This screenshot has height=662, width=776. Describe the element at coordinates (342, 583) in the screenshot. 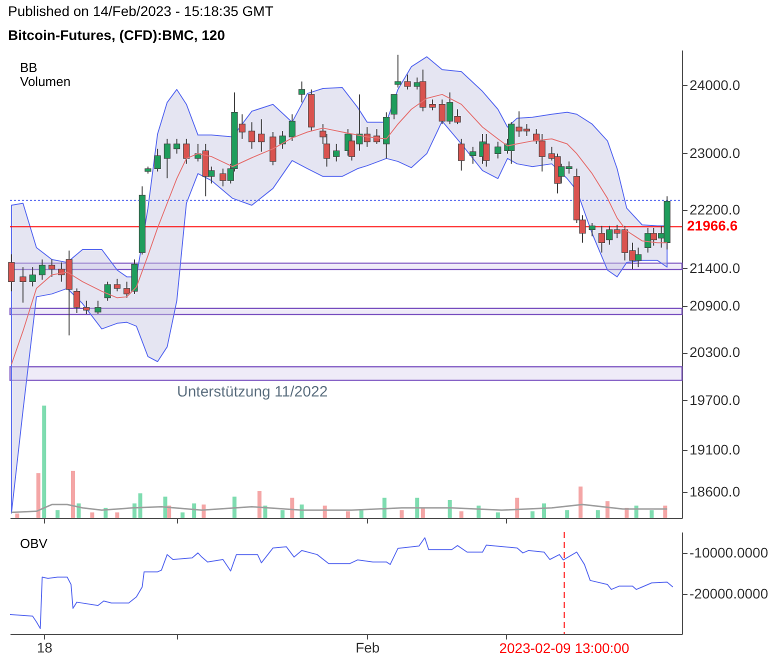

I see `line-series` at that location.